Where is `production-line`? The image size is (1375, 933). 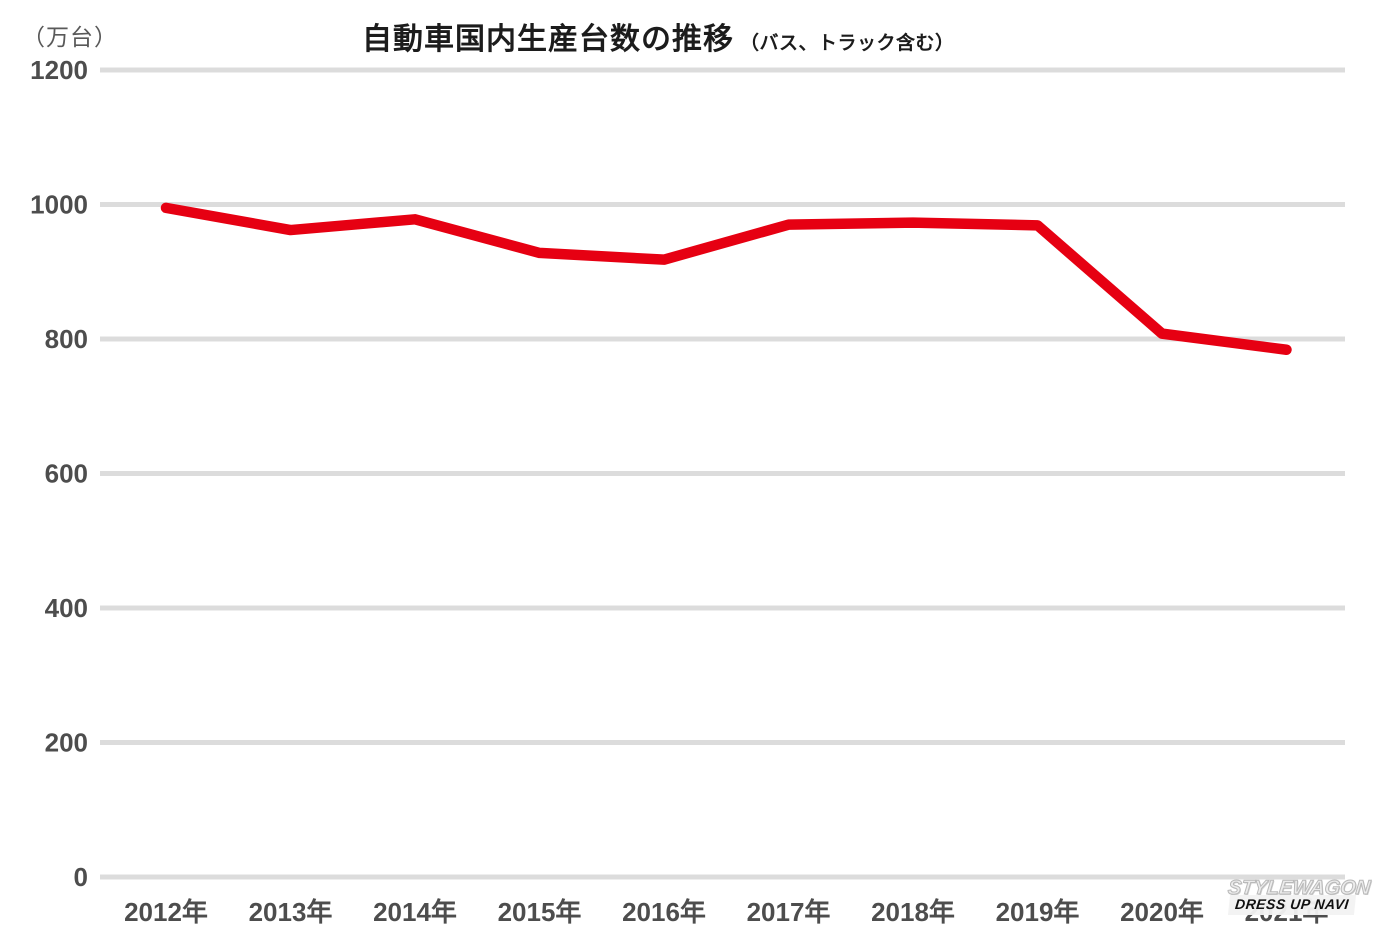 production-line is located at coordinates (726, 279).